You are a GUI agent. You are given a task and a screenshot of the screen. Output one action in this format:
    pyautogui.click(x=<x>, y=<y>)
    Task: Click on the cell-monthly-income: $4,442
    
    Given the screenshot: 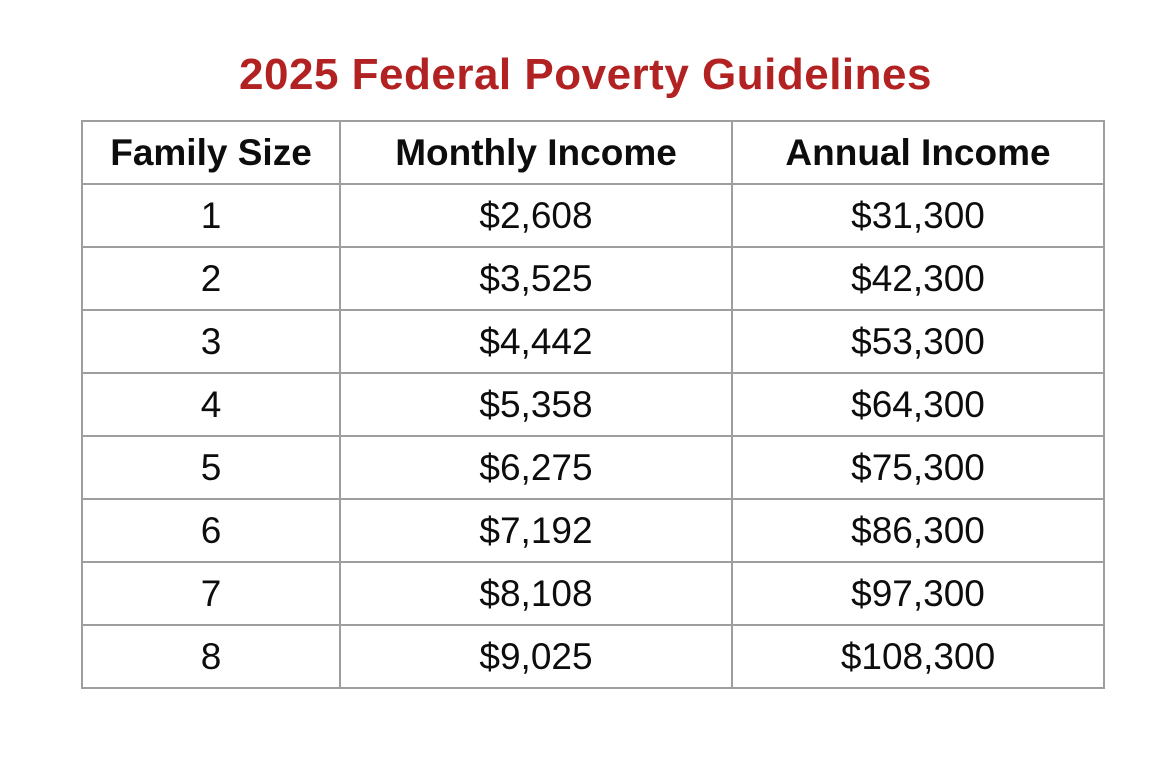 What is the action you would take?
    pyautogui.click(x=536, y=341)
    